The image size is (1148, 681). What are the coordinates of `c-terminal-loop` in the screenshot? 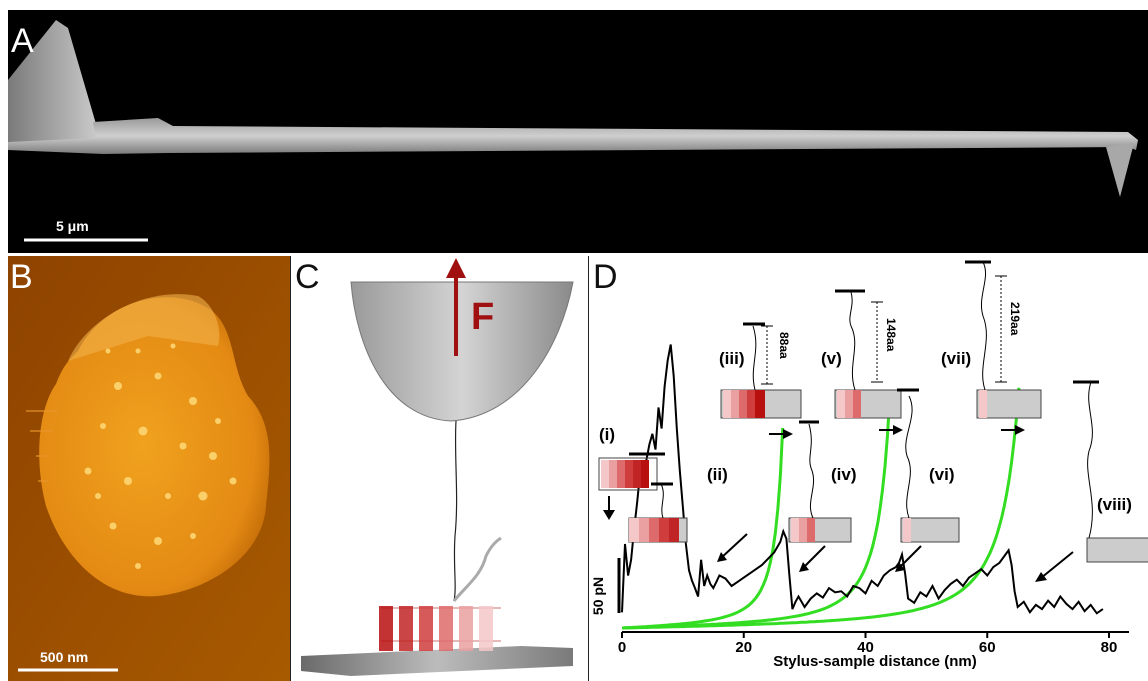 It's located at (477, 569).